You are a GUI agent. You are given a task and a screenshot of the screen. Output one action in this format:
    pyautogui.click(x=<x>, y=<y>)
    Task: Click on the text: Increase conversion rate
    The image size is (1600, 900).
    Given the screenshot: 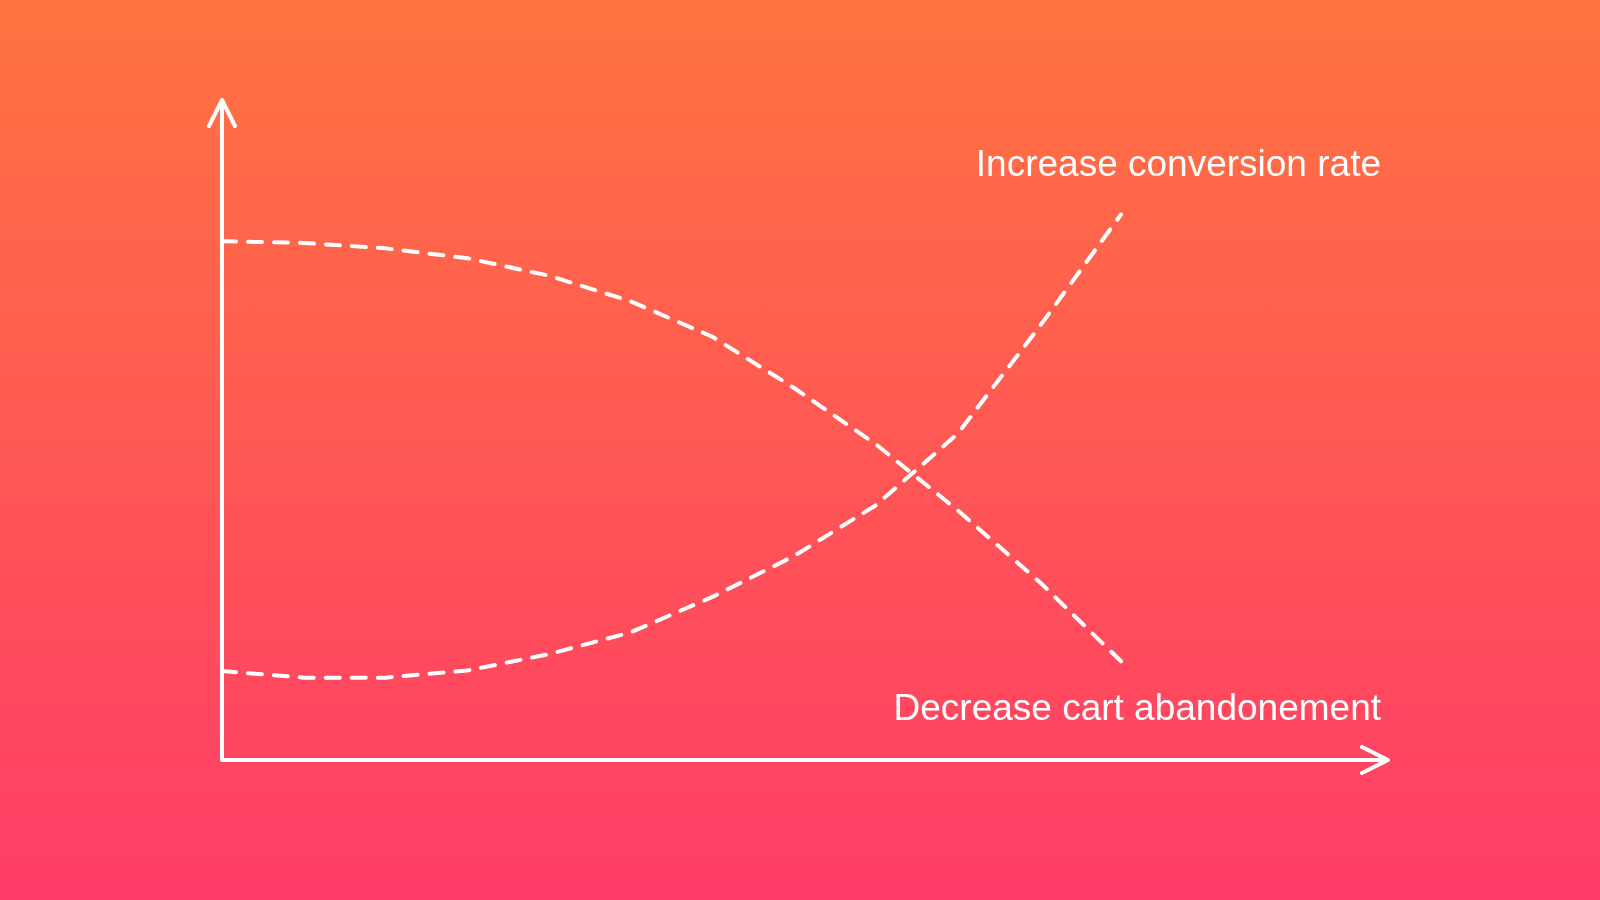 What is the action you would take?
    pyautogui.click(x=1178, y=164)
    